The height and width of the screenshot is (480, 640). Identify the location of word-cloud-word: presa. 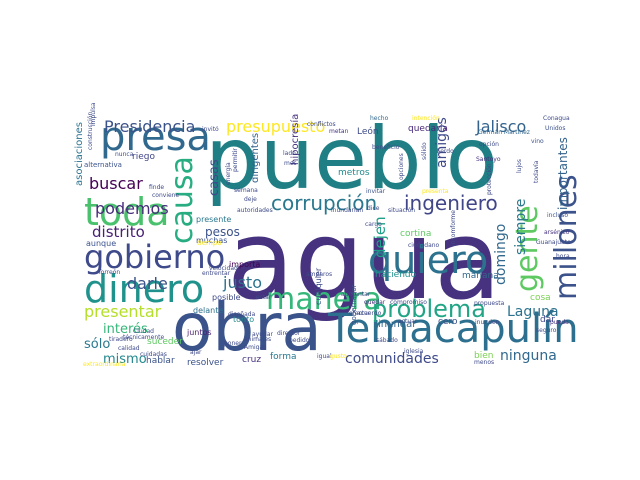
(155, 137).